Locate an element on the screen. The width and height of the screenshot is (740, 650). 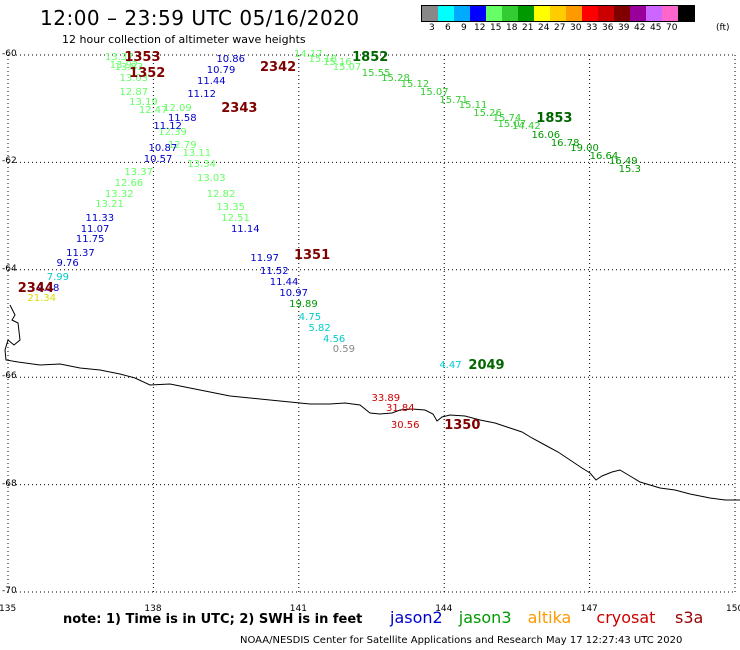
swh-value: 10.87 is located at coordinates (163, 148).